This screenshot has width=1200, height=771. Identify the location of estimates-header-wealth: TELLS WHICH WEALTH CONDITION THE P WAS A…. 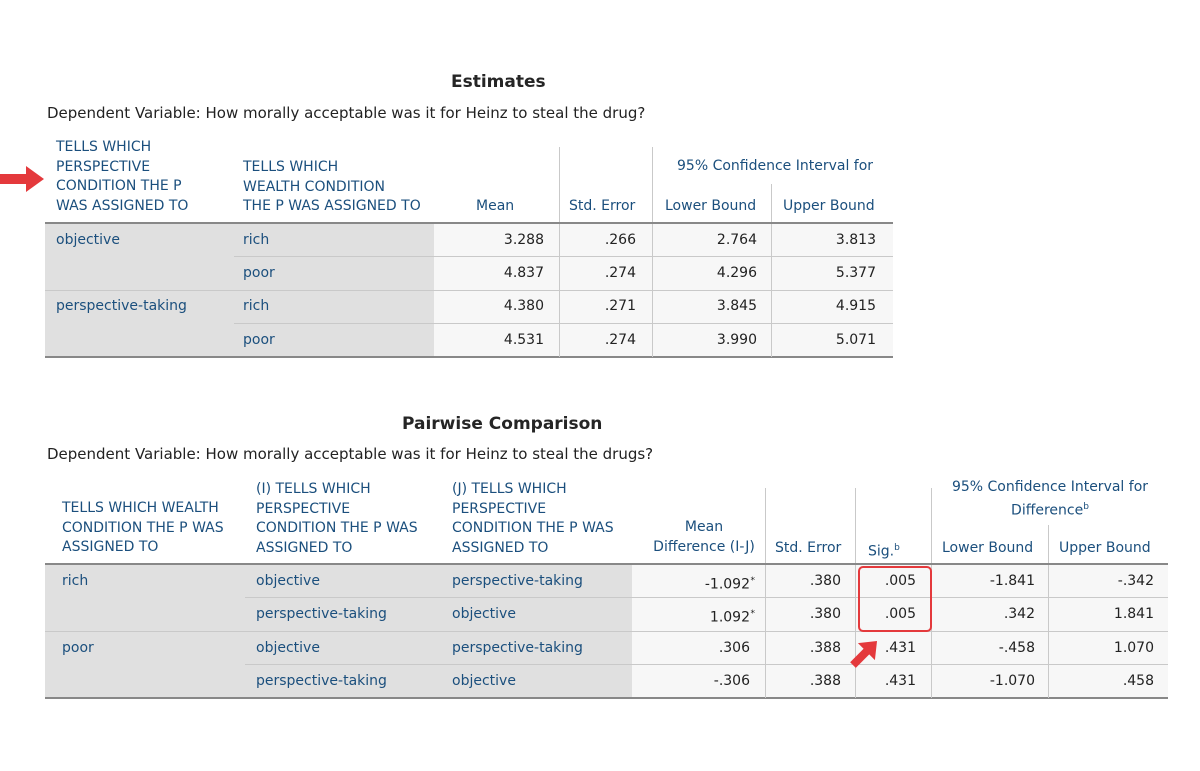
(332, 186).